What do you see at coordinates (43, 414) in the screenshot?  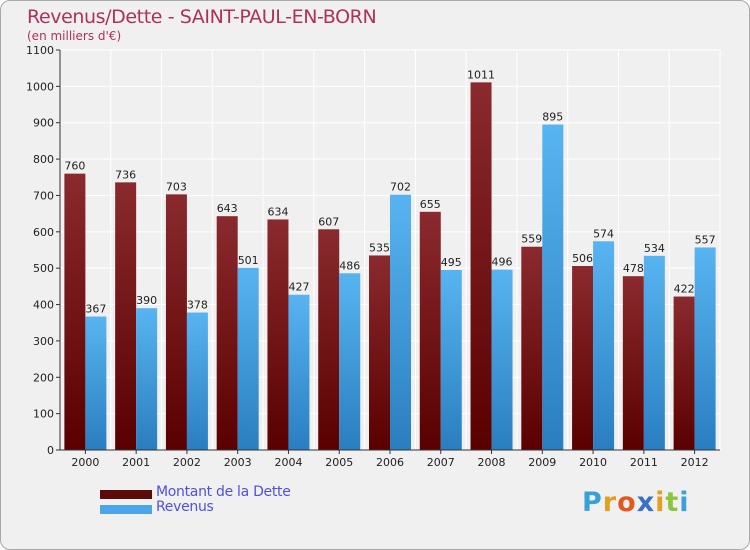 I see `y-tick-label: 100` at bounding box center [43, 414].